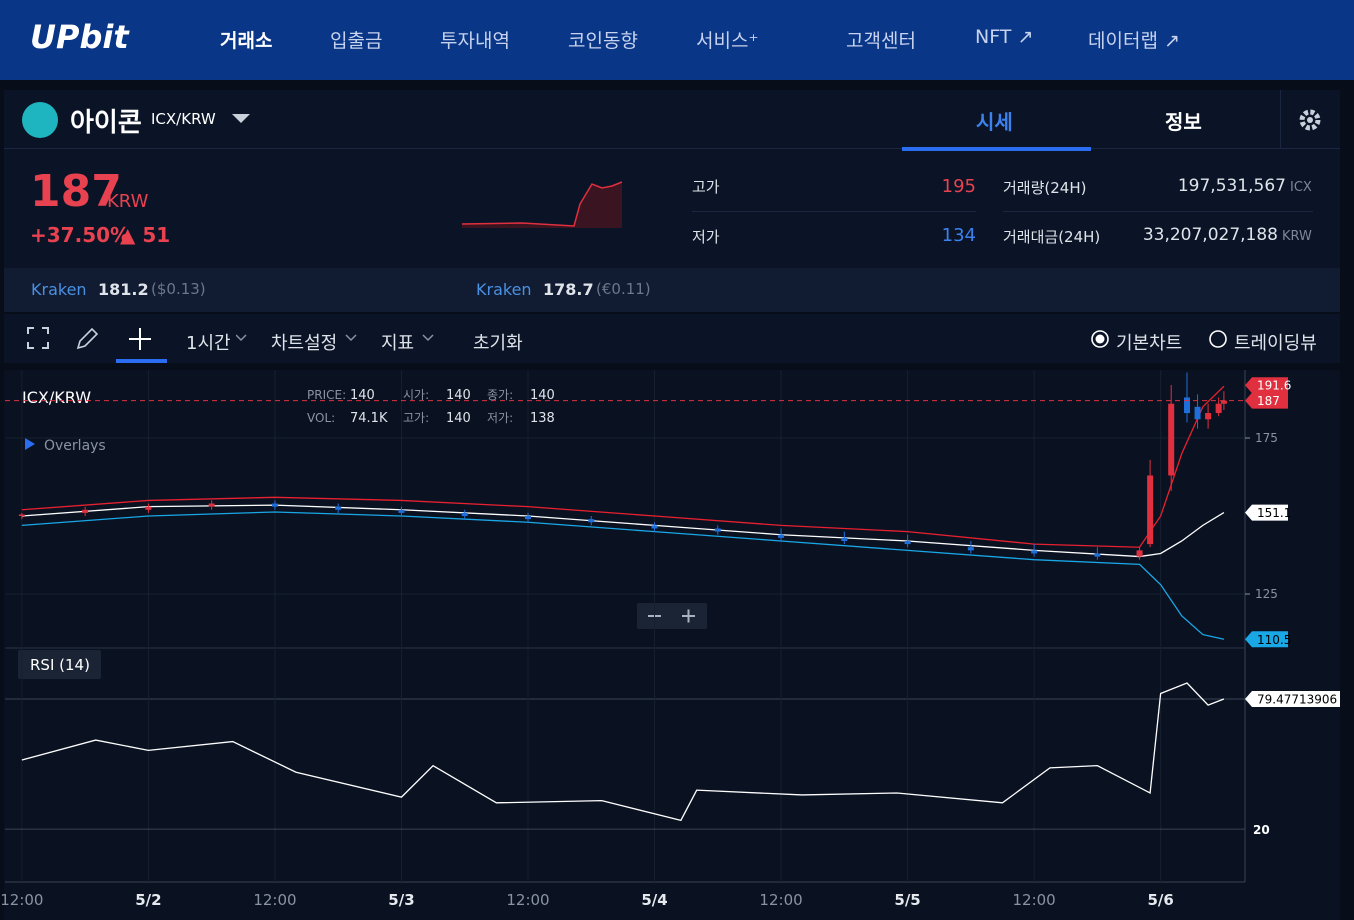 Image resolution: width=1354 pixels, height=920 pixels. I want to click on exchange-row, so click(672, 290).